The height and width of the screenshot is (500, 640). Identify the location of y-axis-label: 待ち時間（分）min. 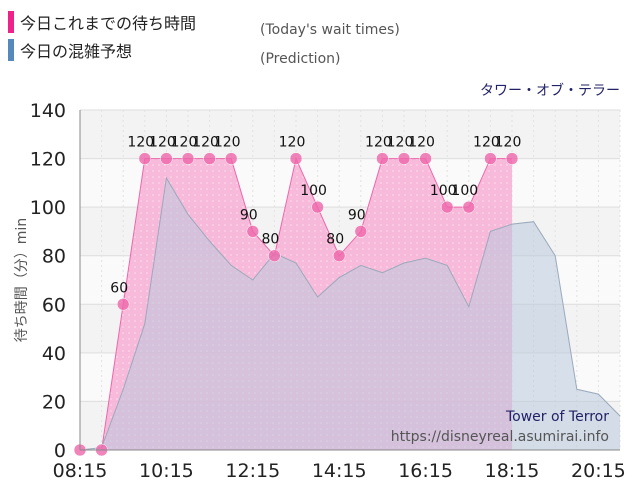
(22, 280).